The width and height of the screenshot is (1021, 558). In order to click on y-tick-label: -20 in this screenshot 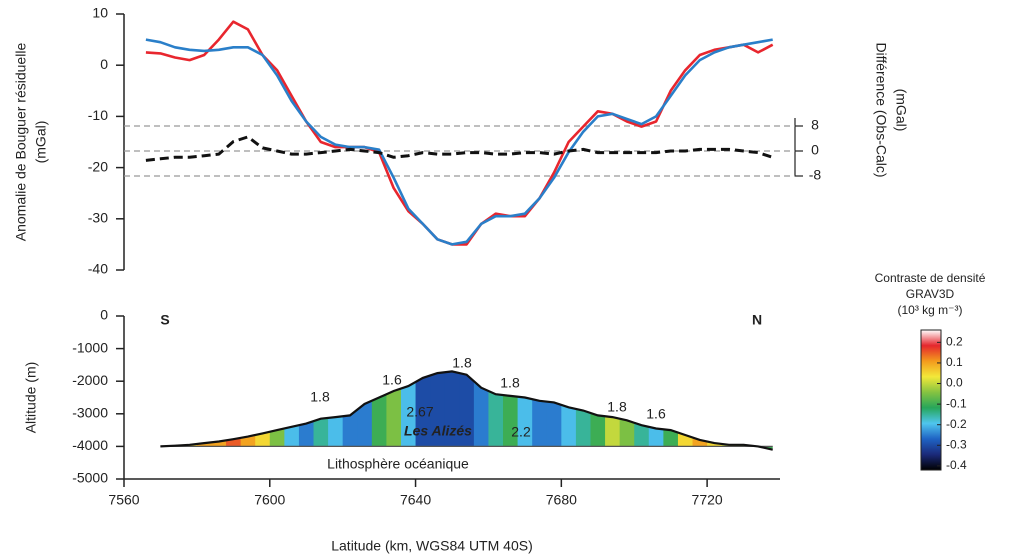, I will do `click(98, 166)`.